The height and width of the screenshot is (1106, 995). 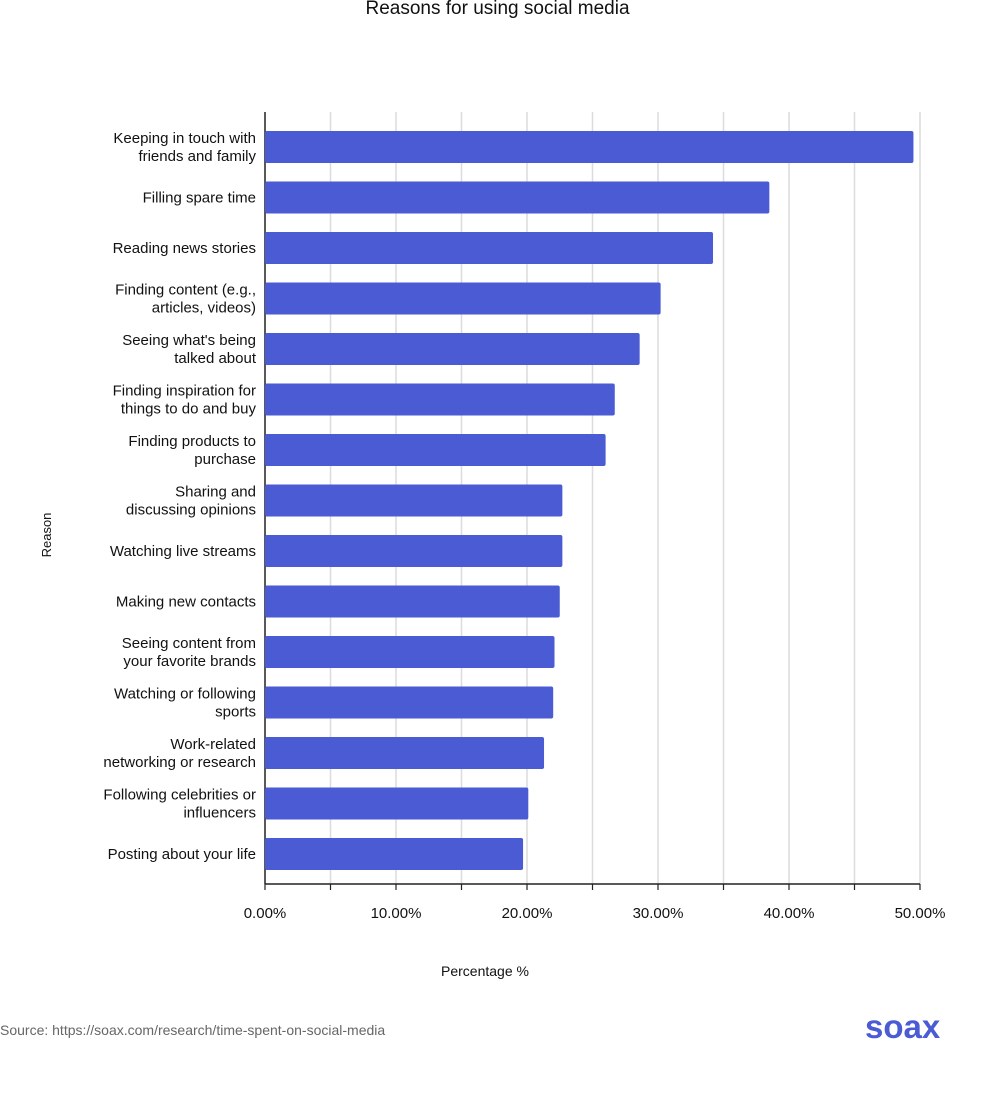 What do you see at coordinates (215, 358) in the screenshot?
I see `y-tick-label-line: talked about` at bounding box center [215, 358].